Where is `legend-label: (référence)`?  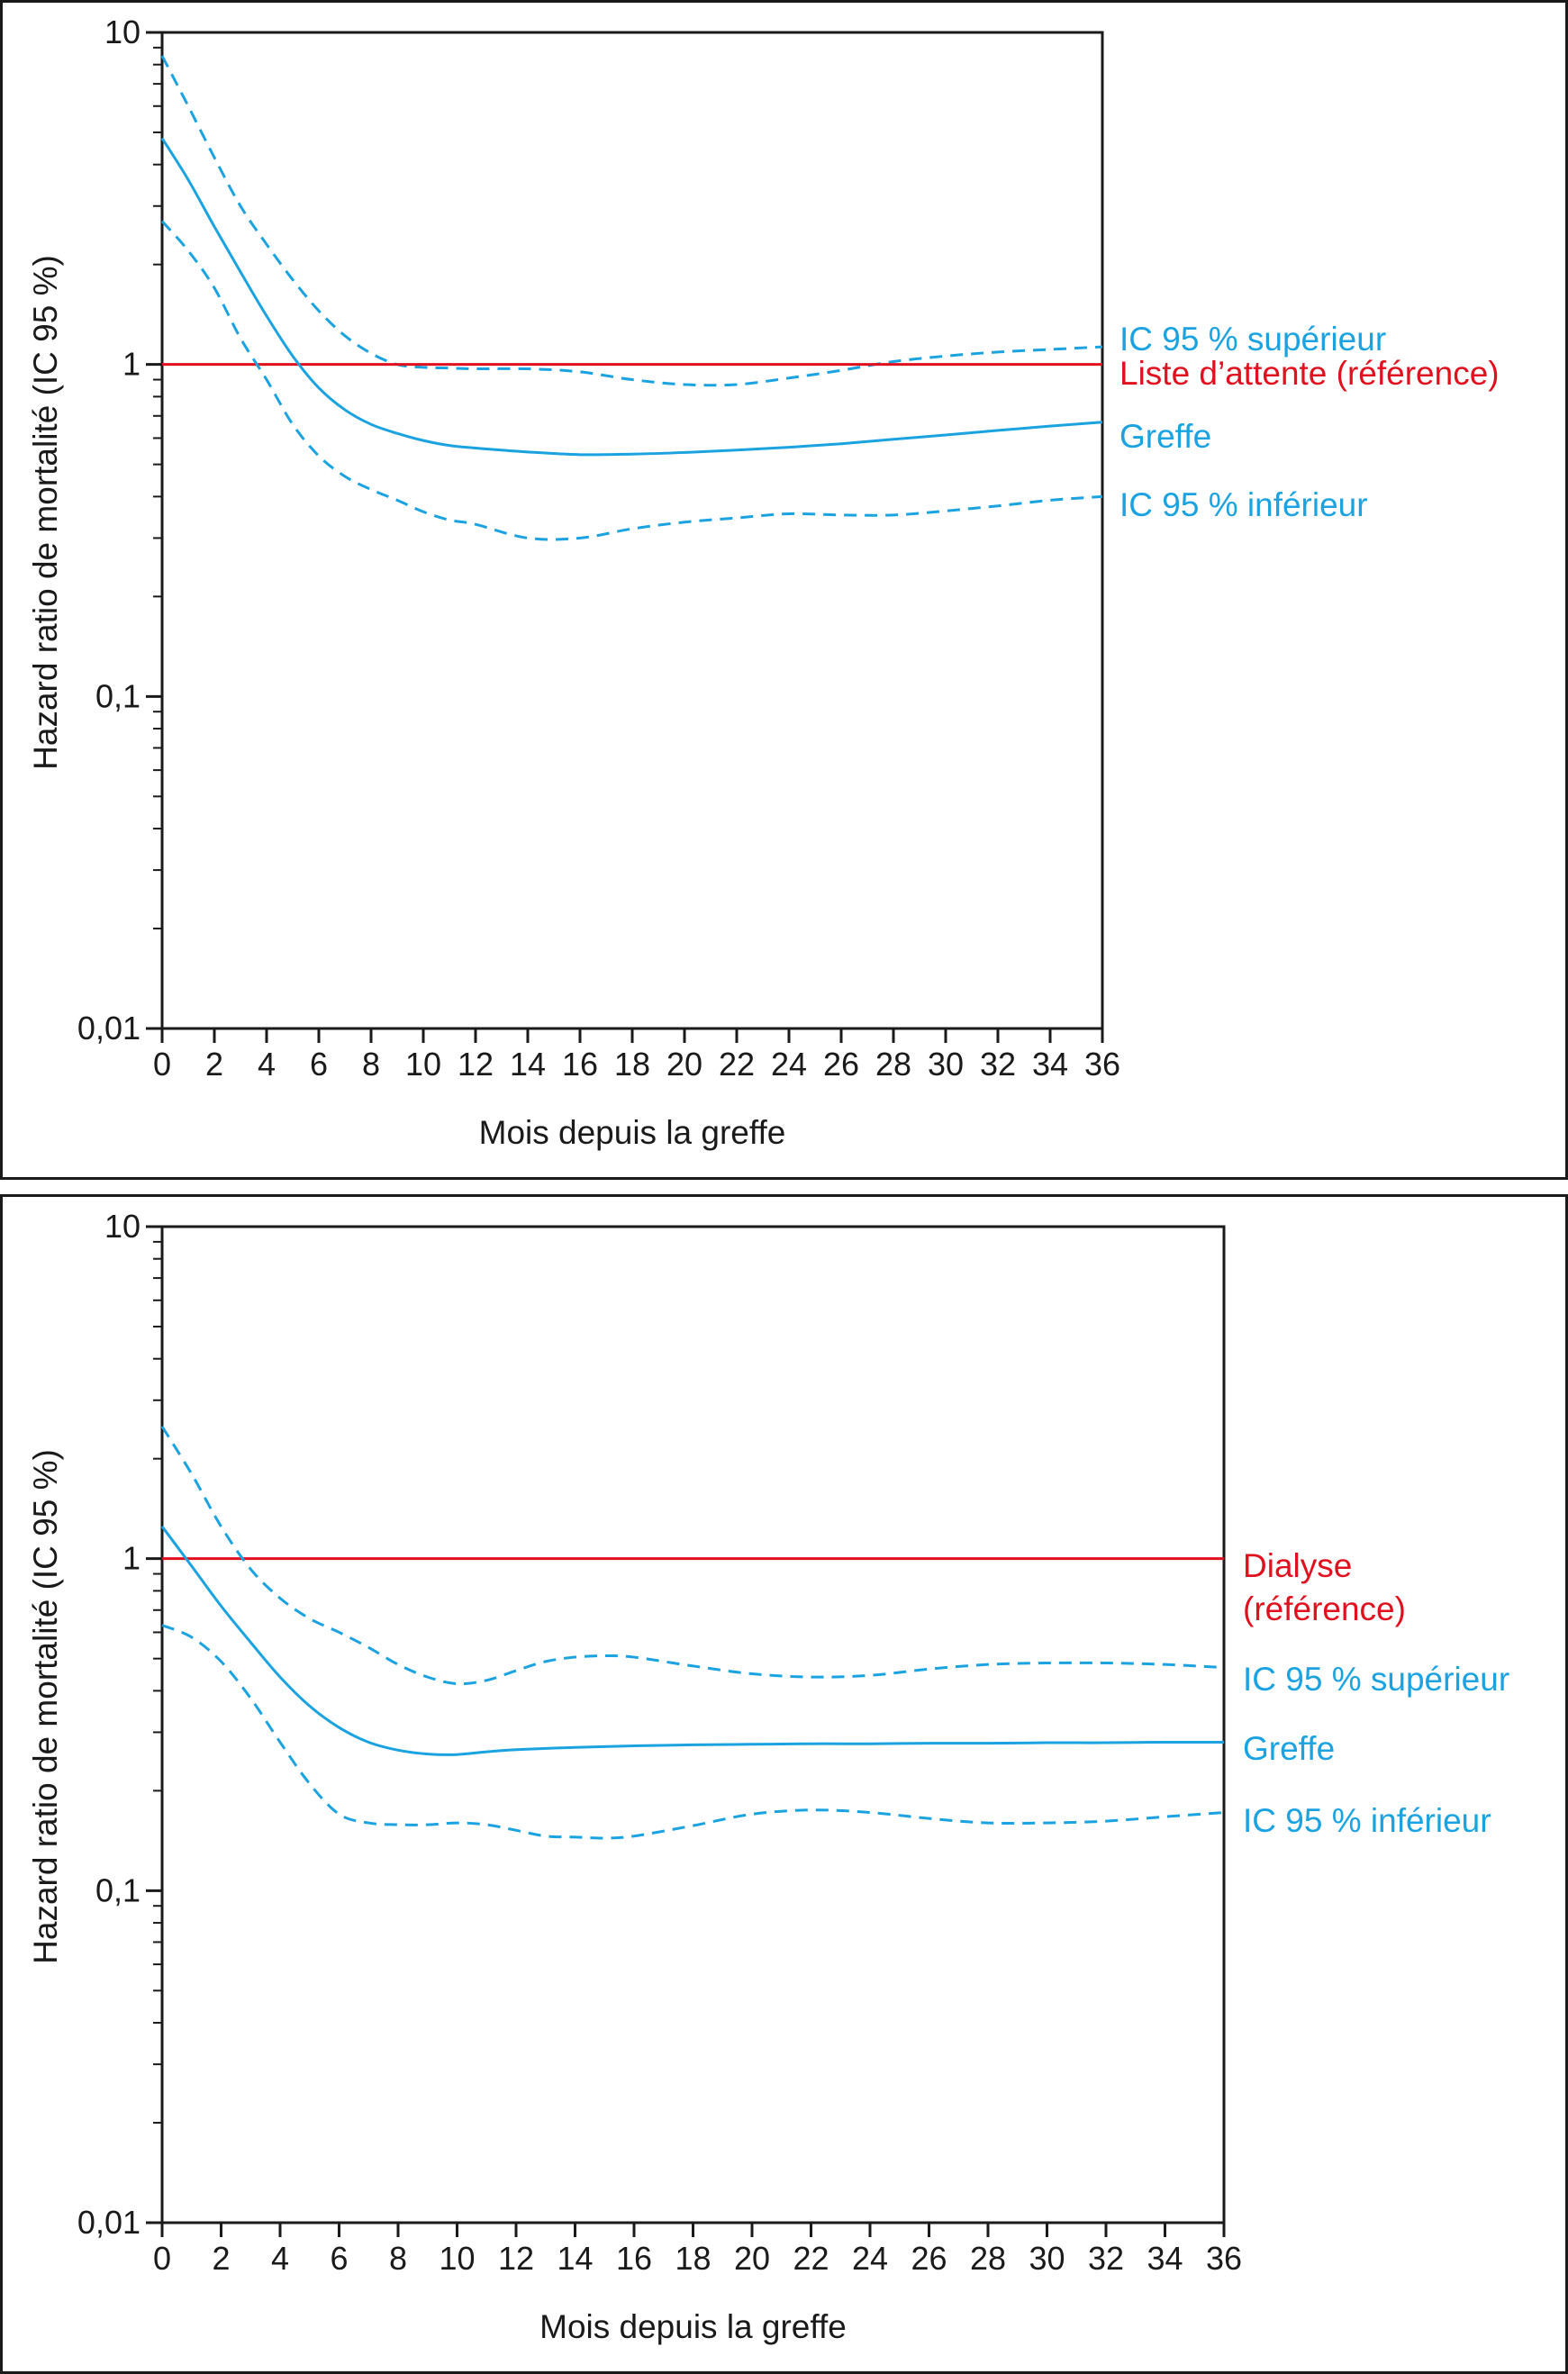
legend-label: (référence) is located at coordinates (1324, 1608).